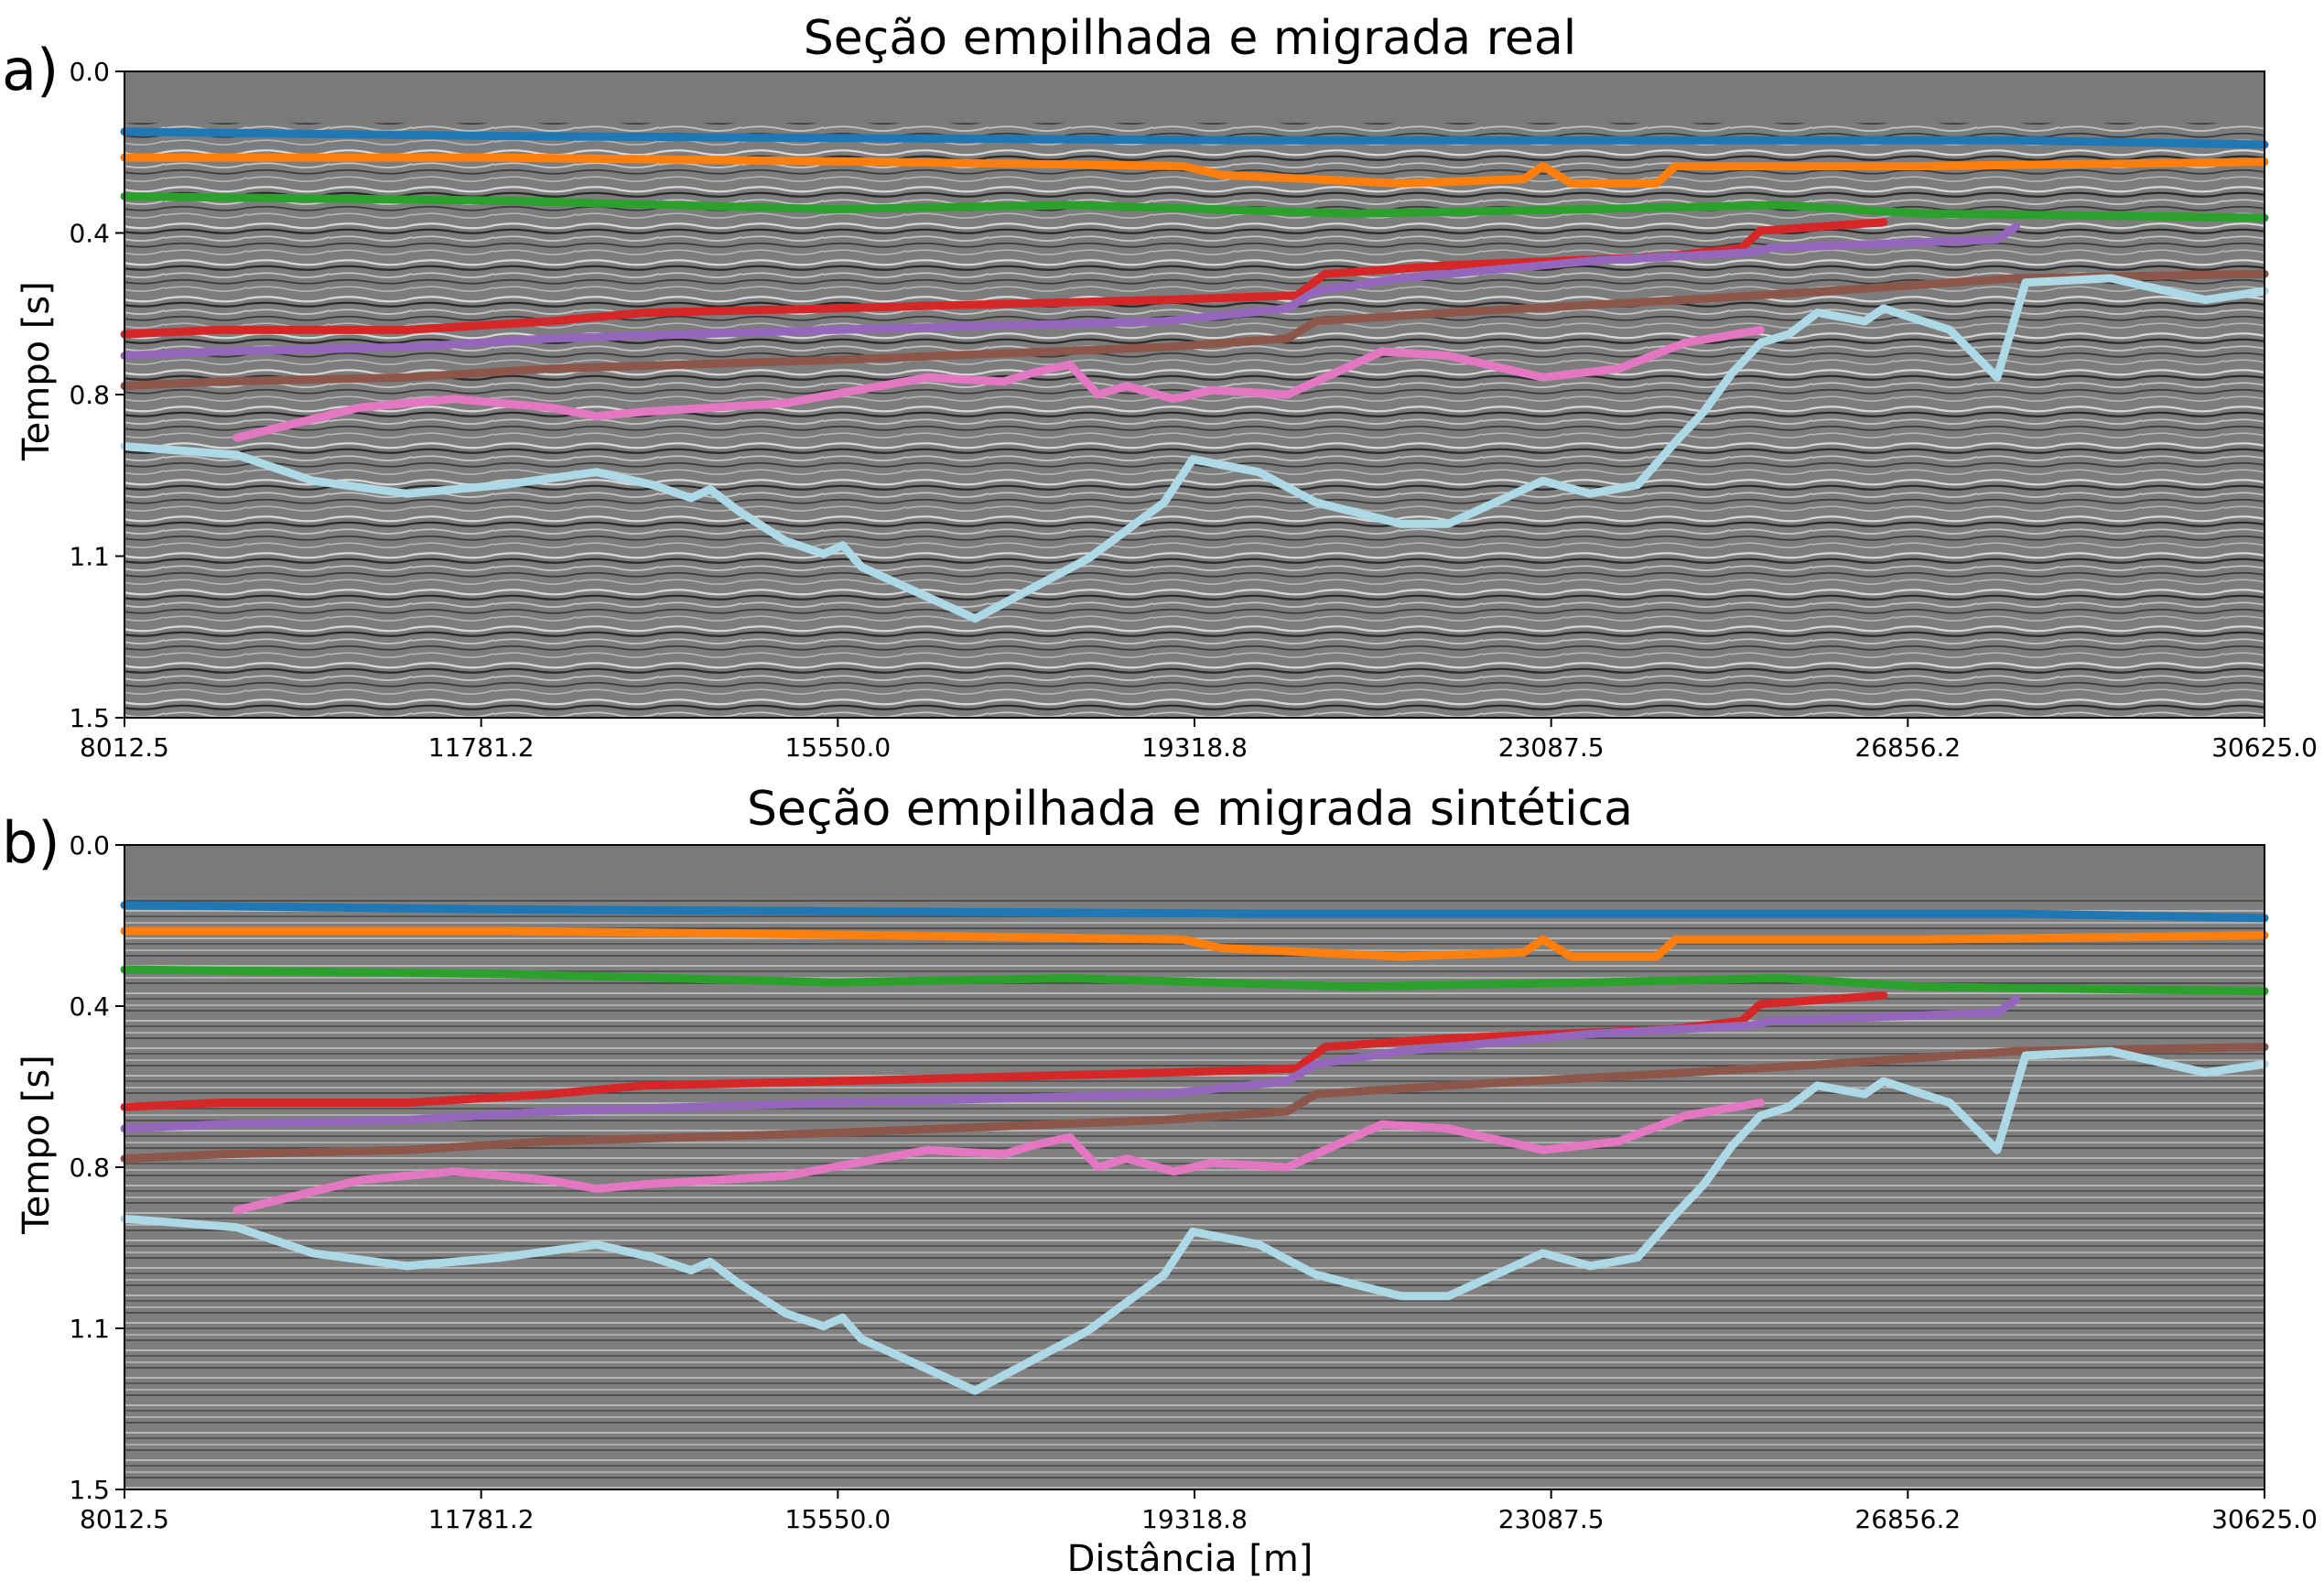  Describe the element at coordinates (89, 1006) in the screenshot. I see `panel-b-ytick-label: 0.4` at that location.